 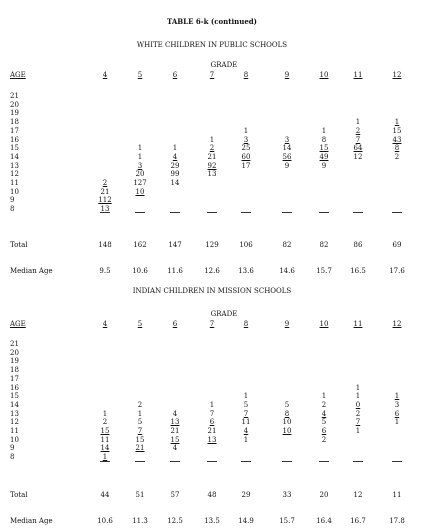 What do you see at coordinates (397, 271) in the screenshot?
I see `median-value: 17.6` at bounding box center [397, 271].